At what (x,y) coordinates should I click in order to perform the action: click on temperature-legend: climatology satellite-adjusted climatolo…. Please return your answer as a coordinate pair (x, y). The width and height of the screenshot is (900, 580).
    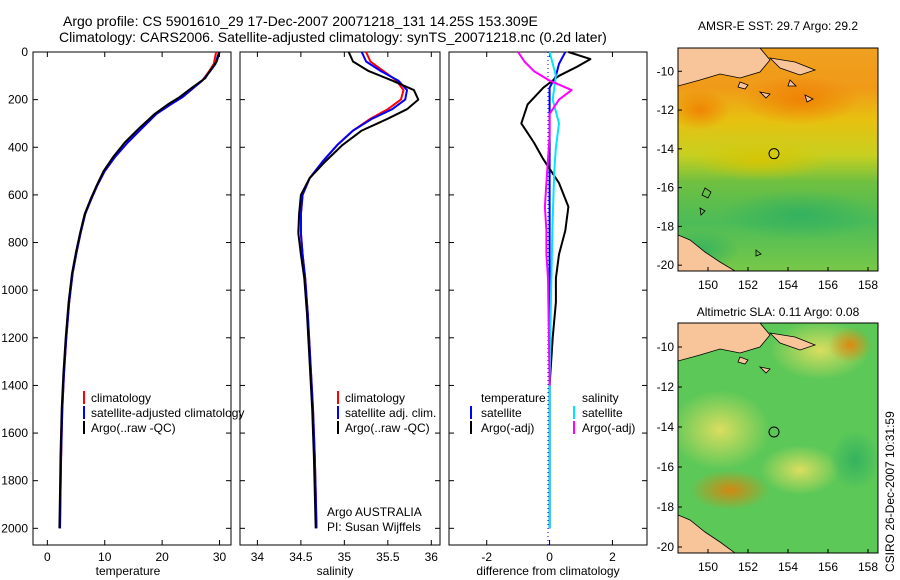
    Looking at the image, I should click on (163, 413).